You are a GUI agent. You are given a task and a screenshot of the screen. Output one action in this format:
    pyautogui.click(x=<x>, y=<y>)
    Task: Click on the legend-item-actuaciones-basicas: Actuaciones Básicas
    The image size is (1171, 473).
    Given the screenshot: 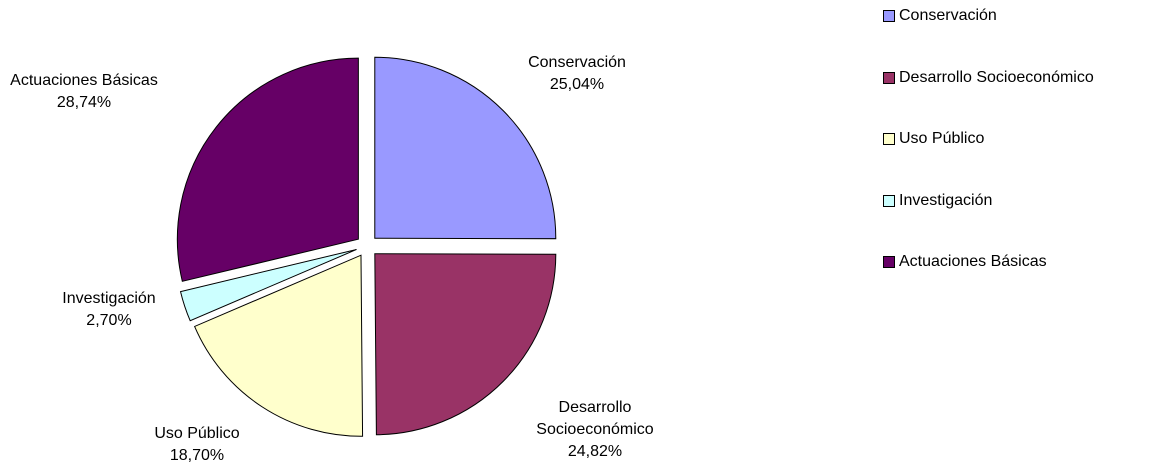 What is the action you would take?
    pyautogui.click(x=988, y=262)
    